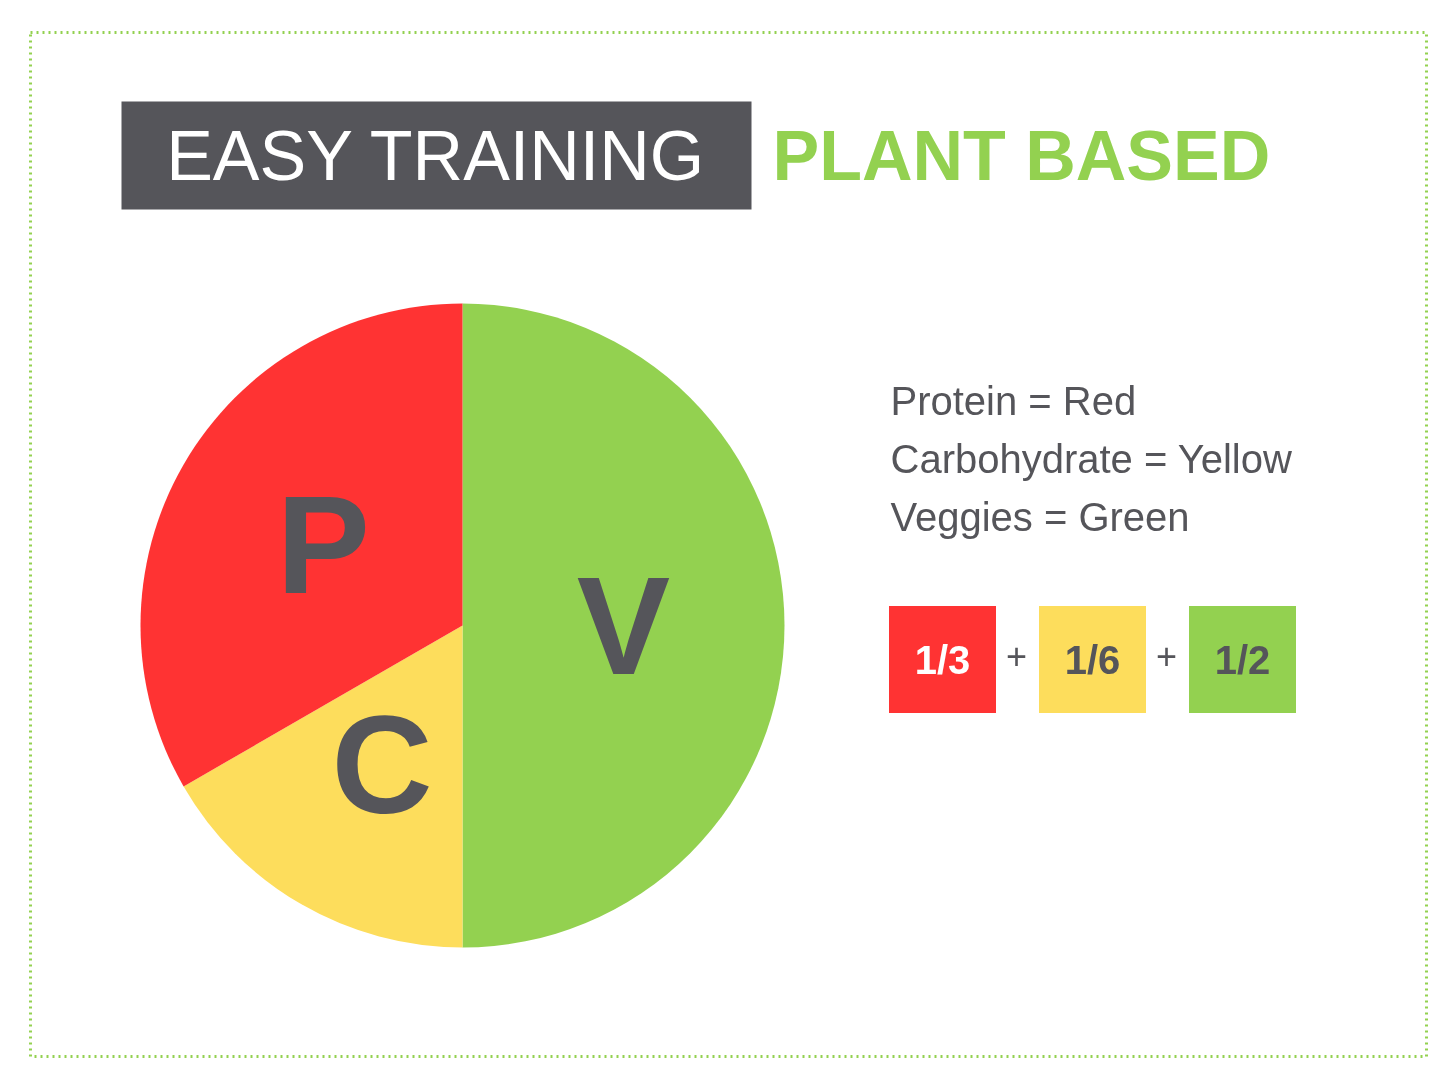  Describe the element at coordinates (1040, 516) in the screenshot. I see `text: Veggies = Green` at that location.